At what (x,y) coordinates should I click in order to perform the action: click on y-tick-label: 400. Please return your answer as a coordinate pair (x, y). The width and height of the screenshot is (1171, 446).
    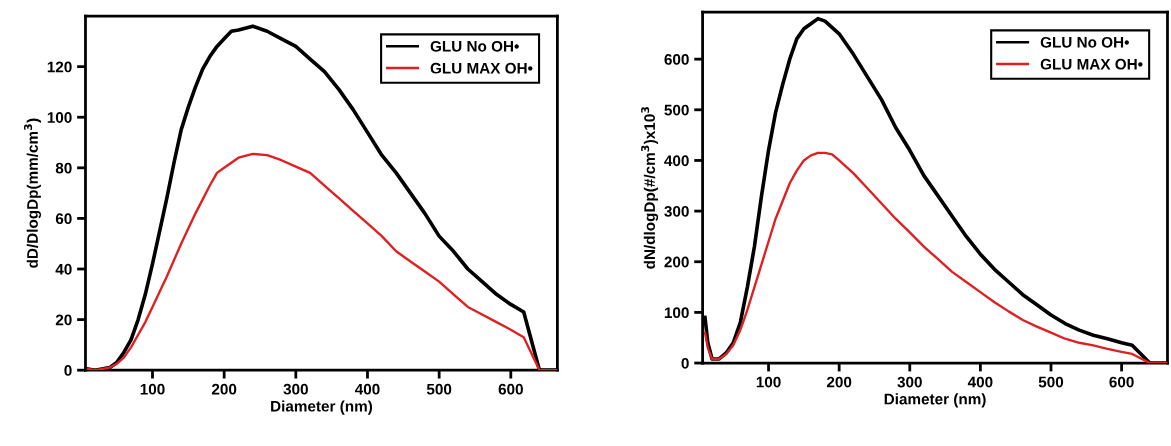
    Looking at the image, I should click on (676, 161).